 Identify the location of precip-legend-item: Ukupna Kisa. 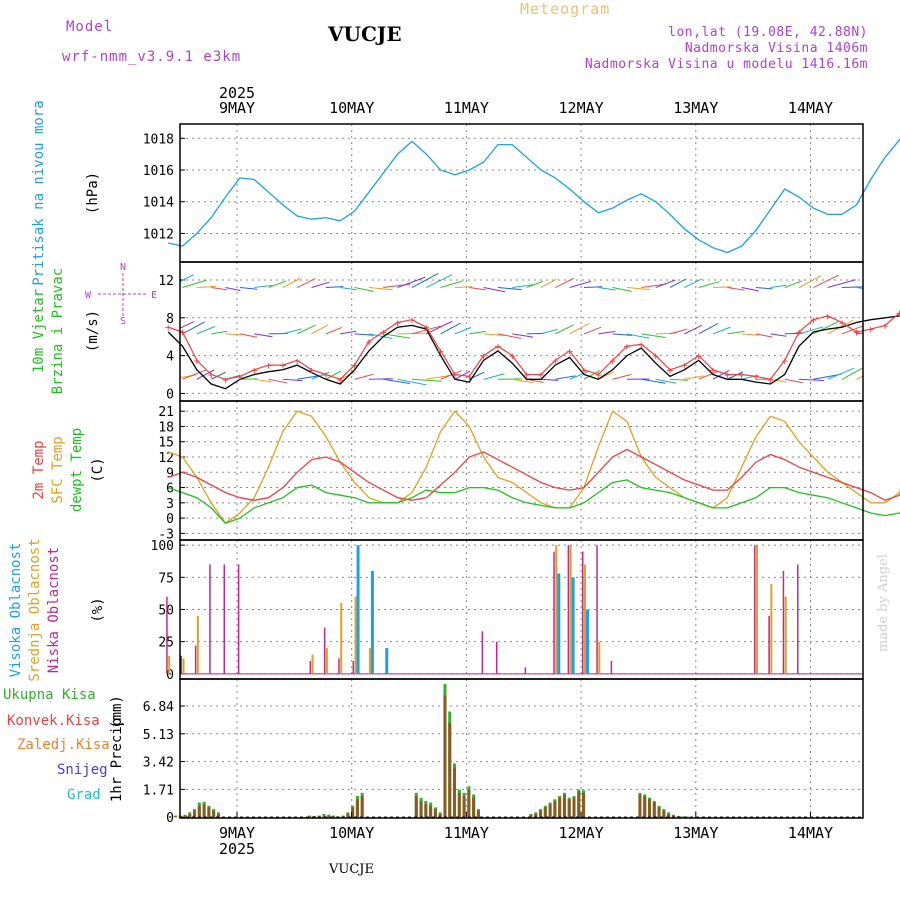
(49, 695).